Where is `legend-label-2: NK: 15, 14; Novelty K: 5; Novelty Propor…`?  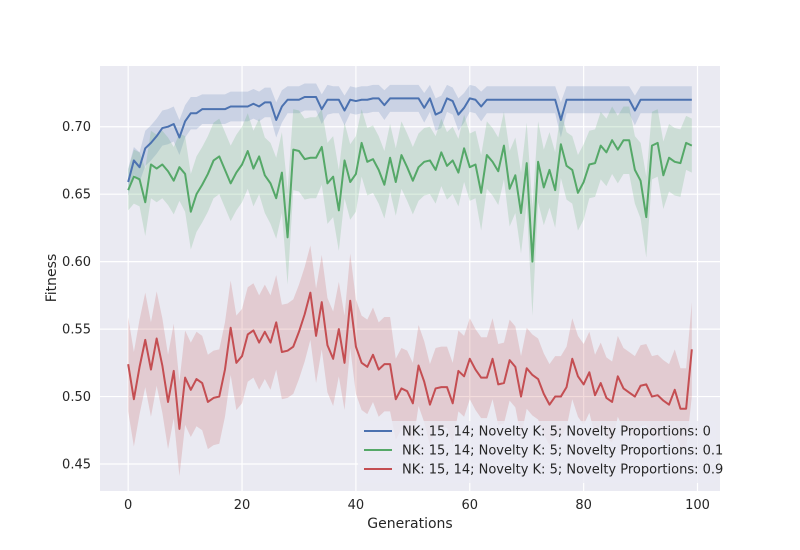 legend-label-2: NK: 15, 14; Novelty K: 5; Novelty Propor… is located at coordinates (562, 470).